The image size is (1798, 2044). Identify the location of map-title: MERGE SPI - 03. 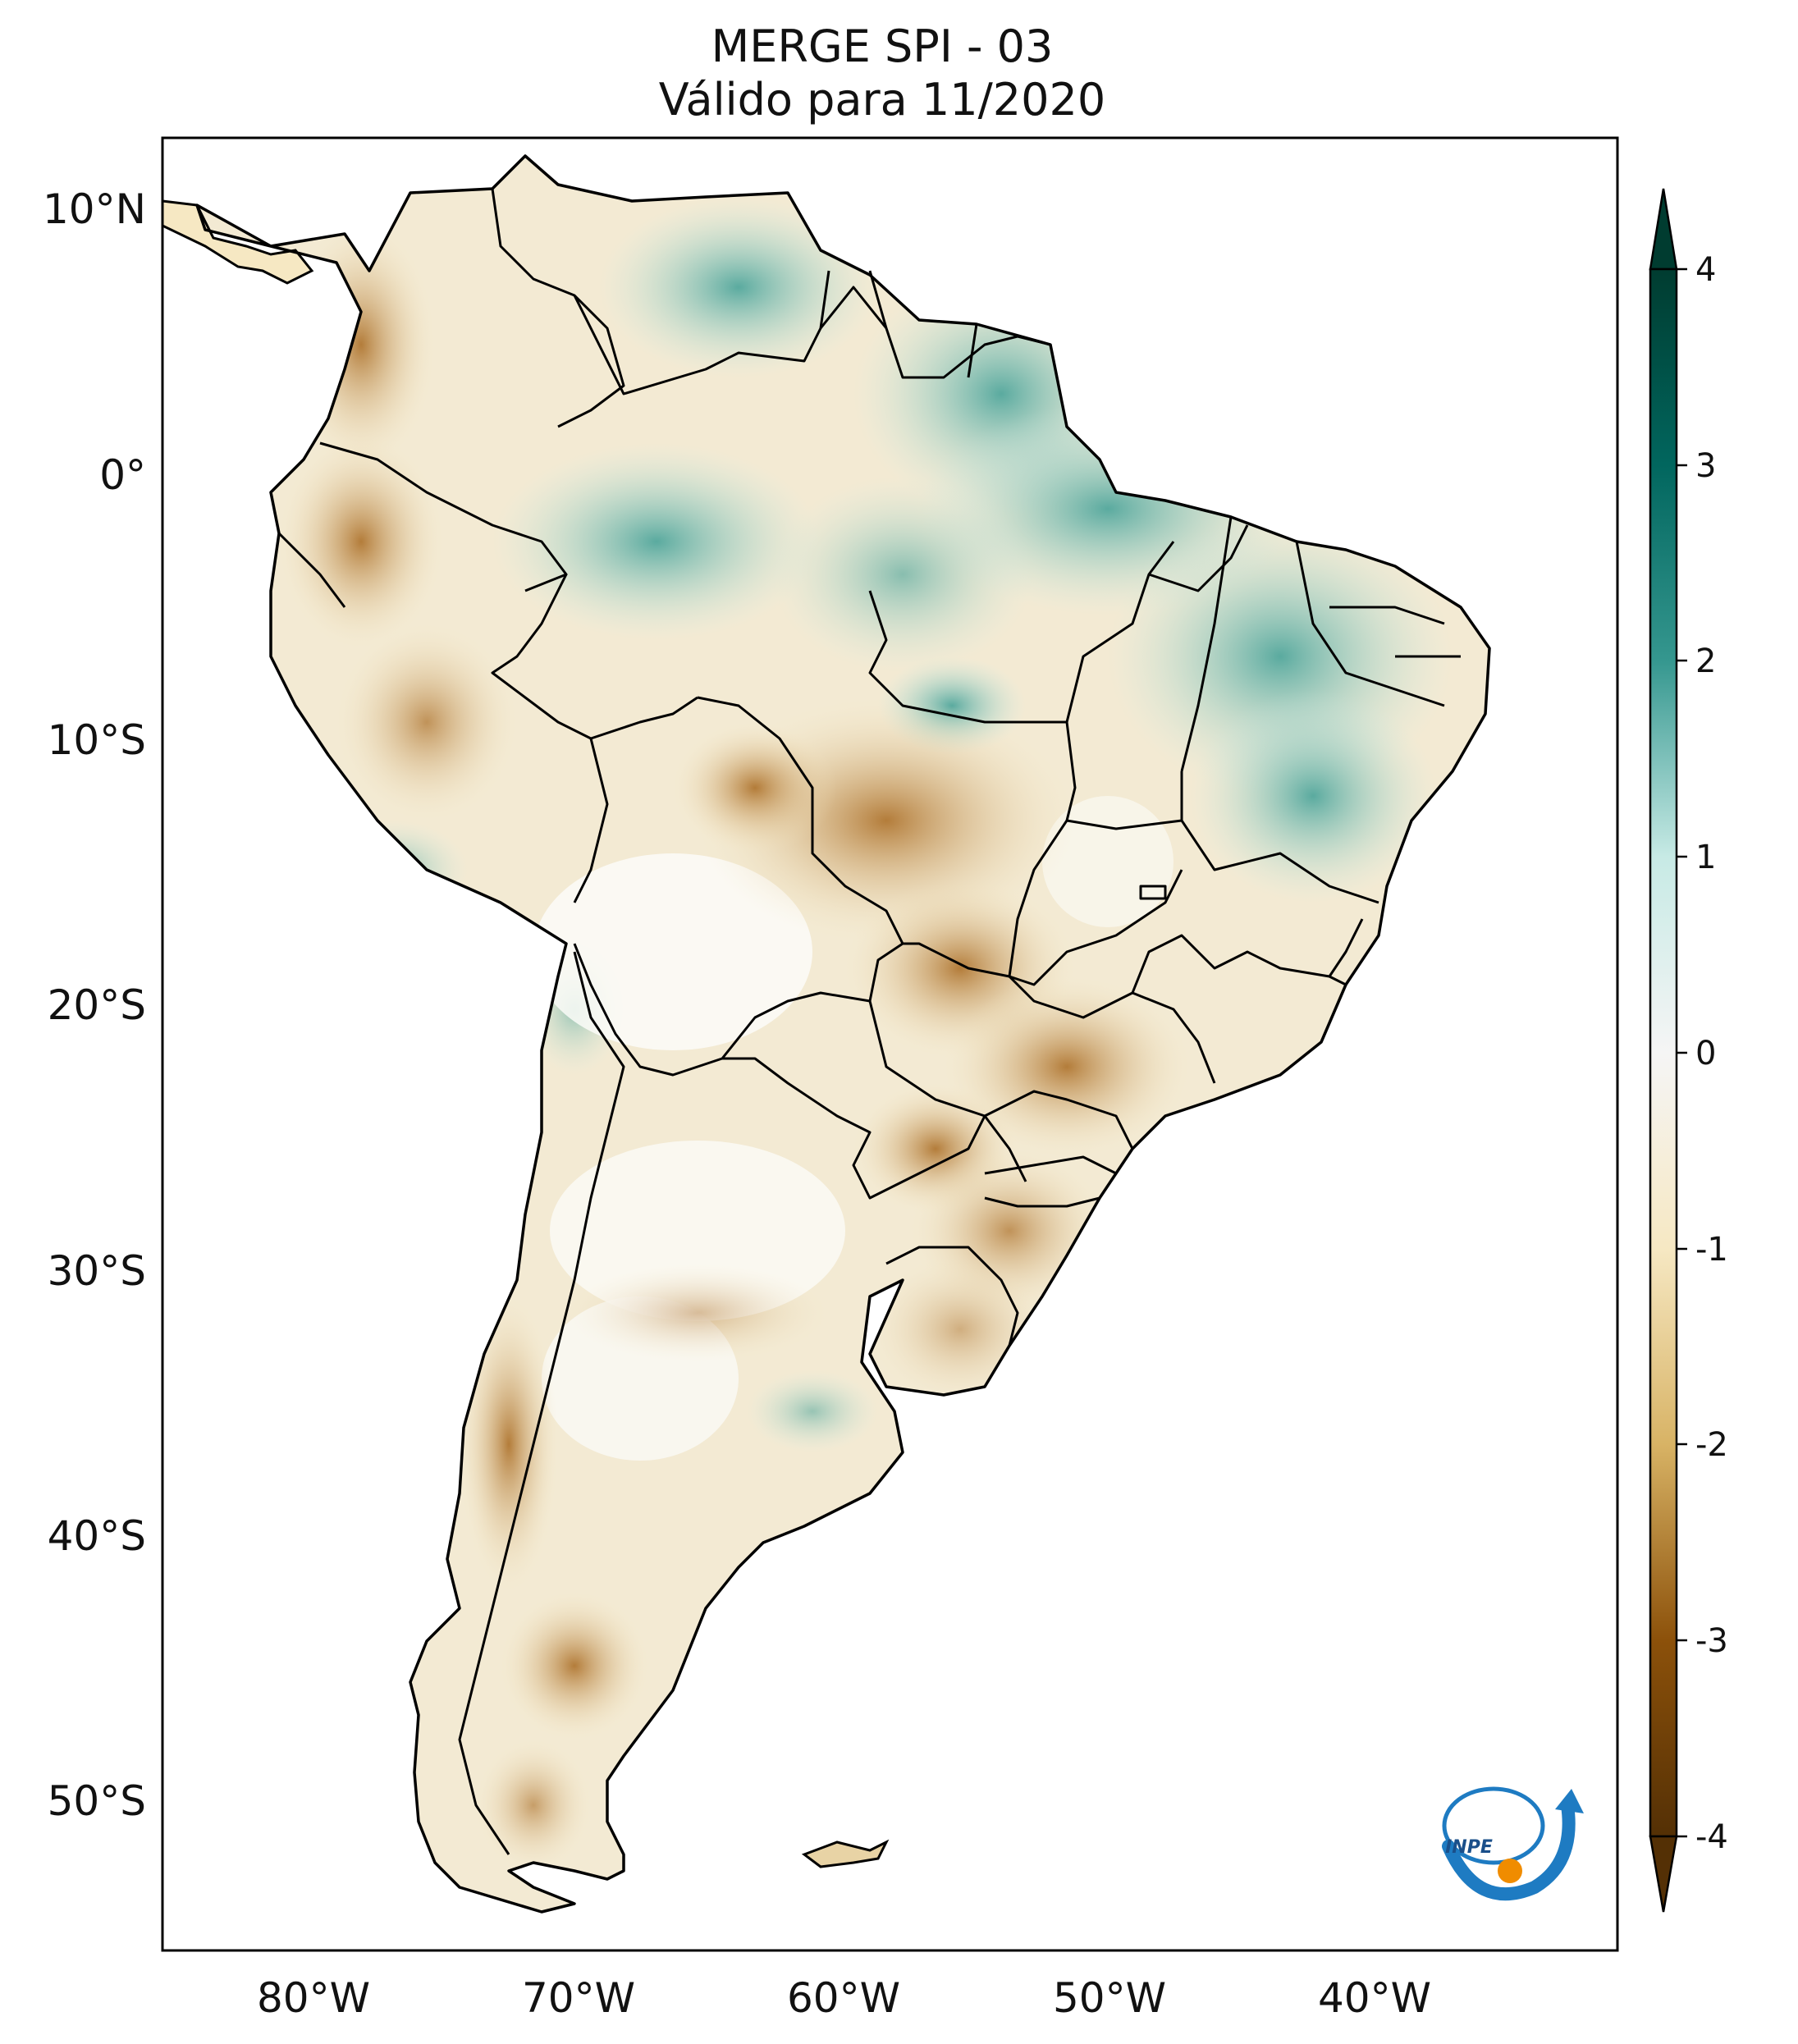
(882, 46).